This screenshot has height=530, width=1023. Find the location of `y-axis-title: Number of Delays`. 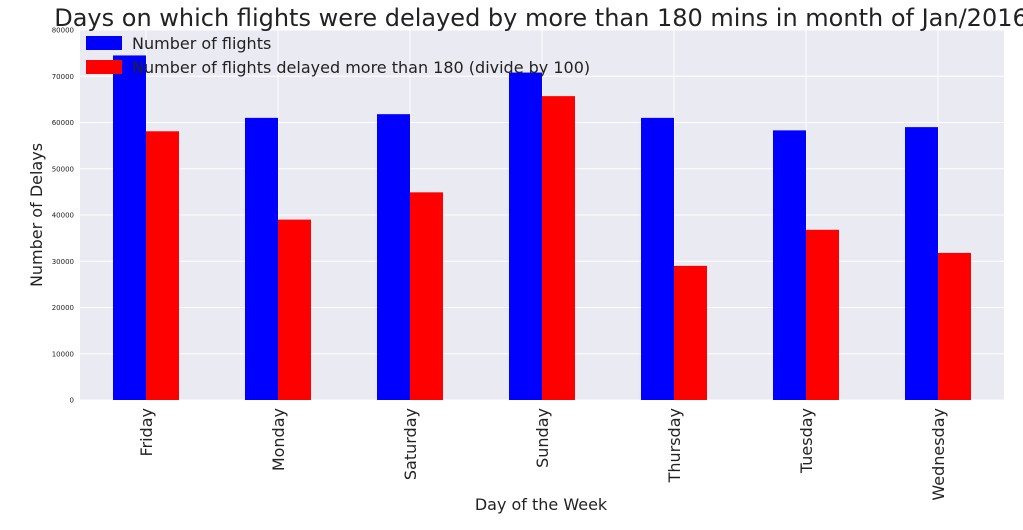

y-axis-title: Number of Delays is located at coordinates (36, 215).